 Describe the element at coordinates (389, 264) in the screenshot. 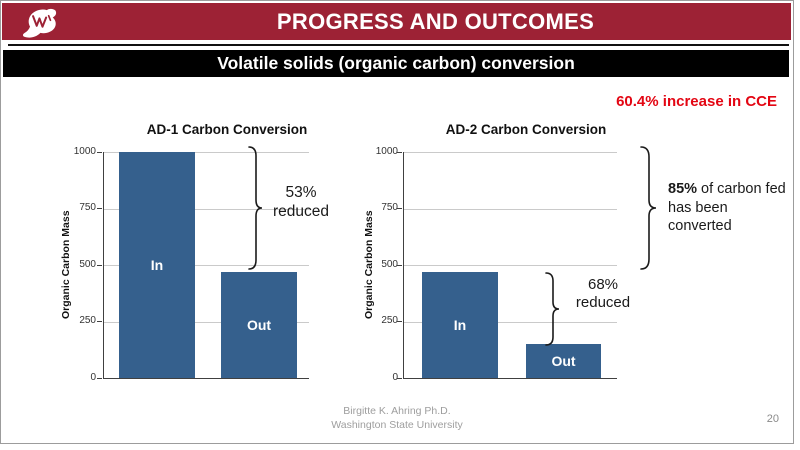

I see `chart-ad2-tick-500: 500` at that location.